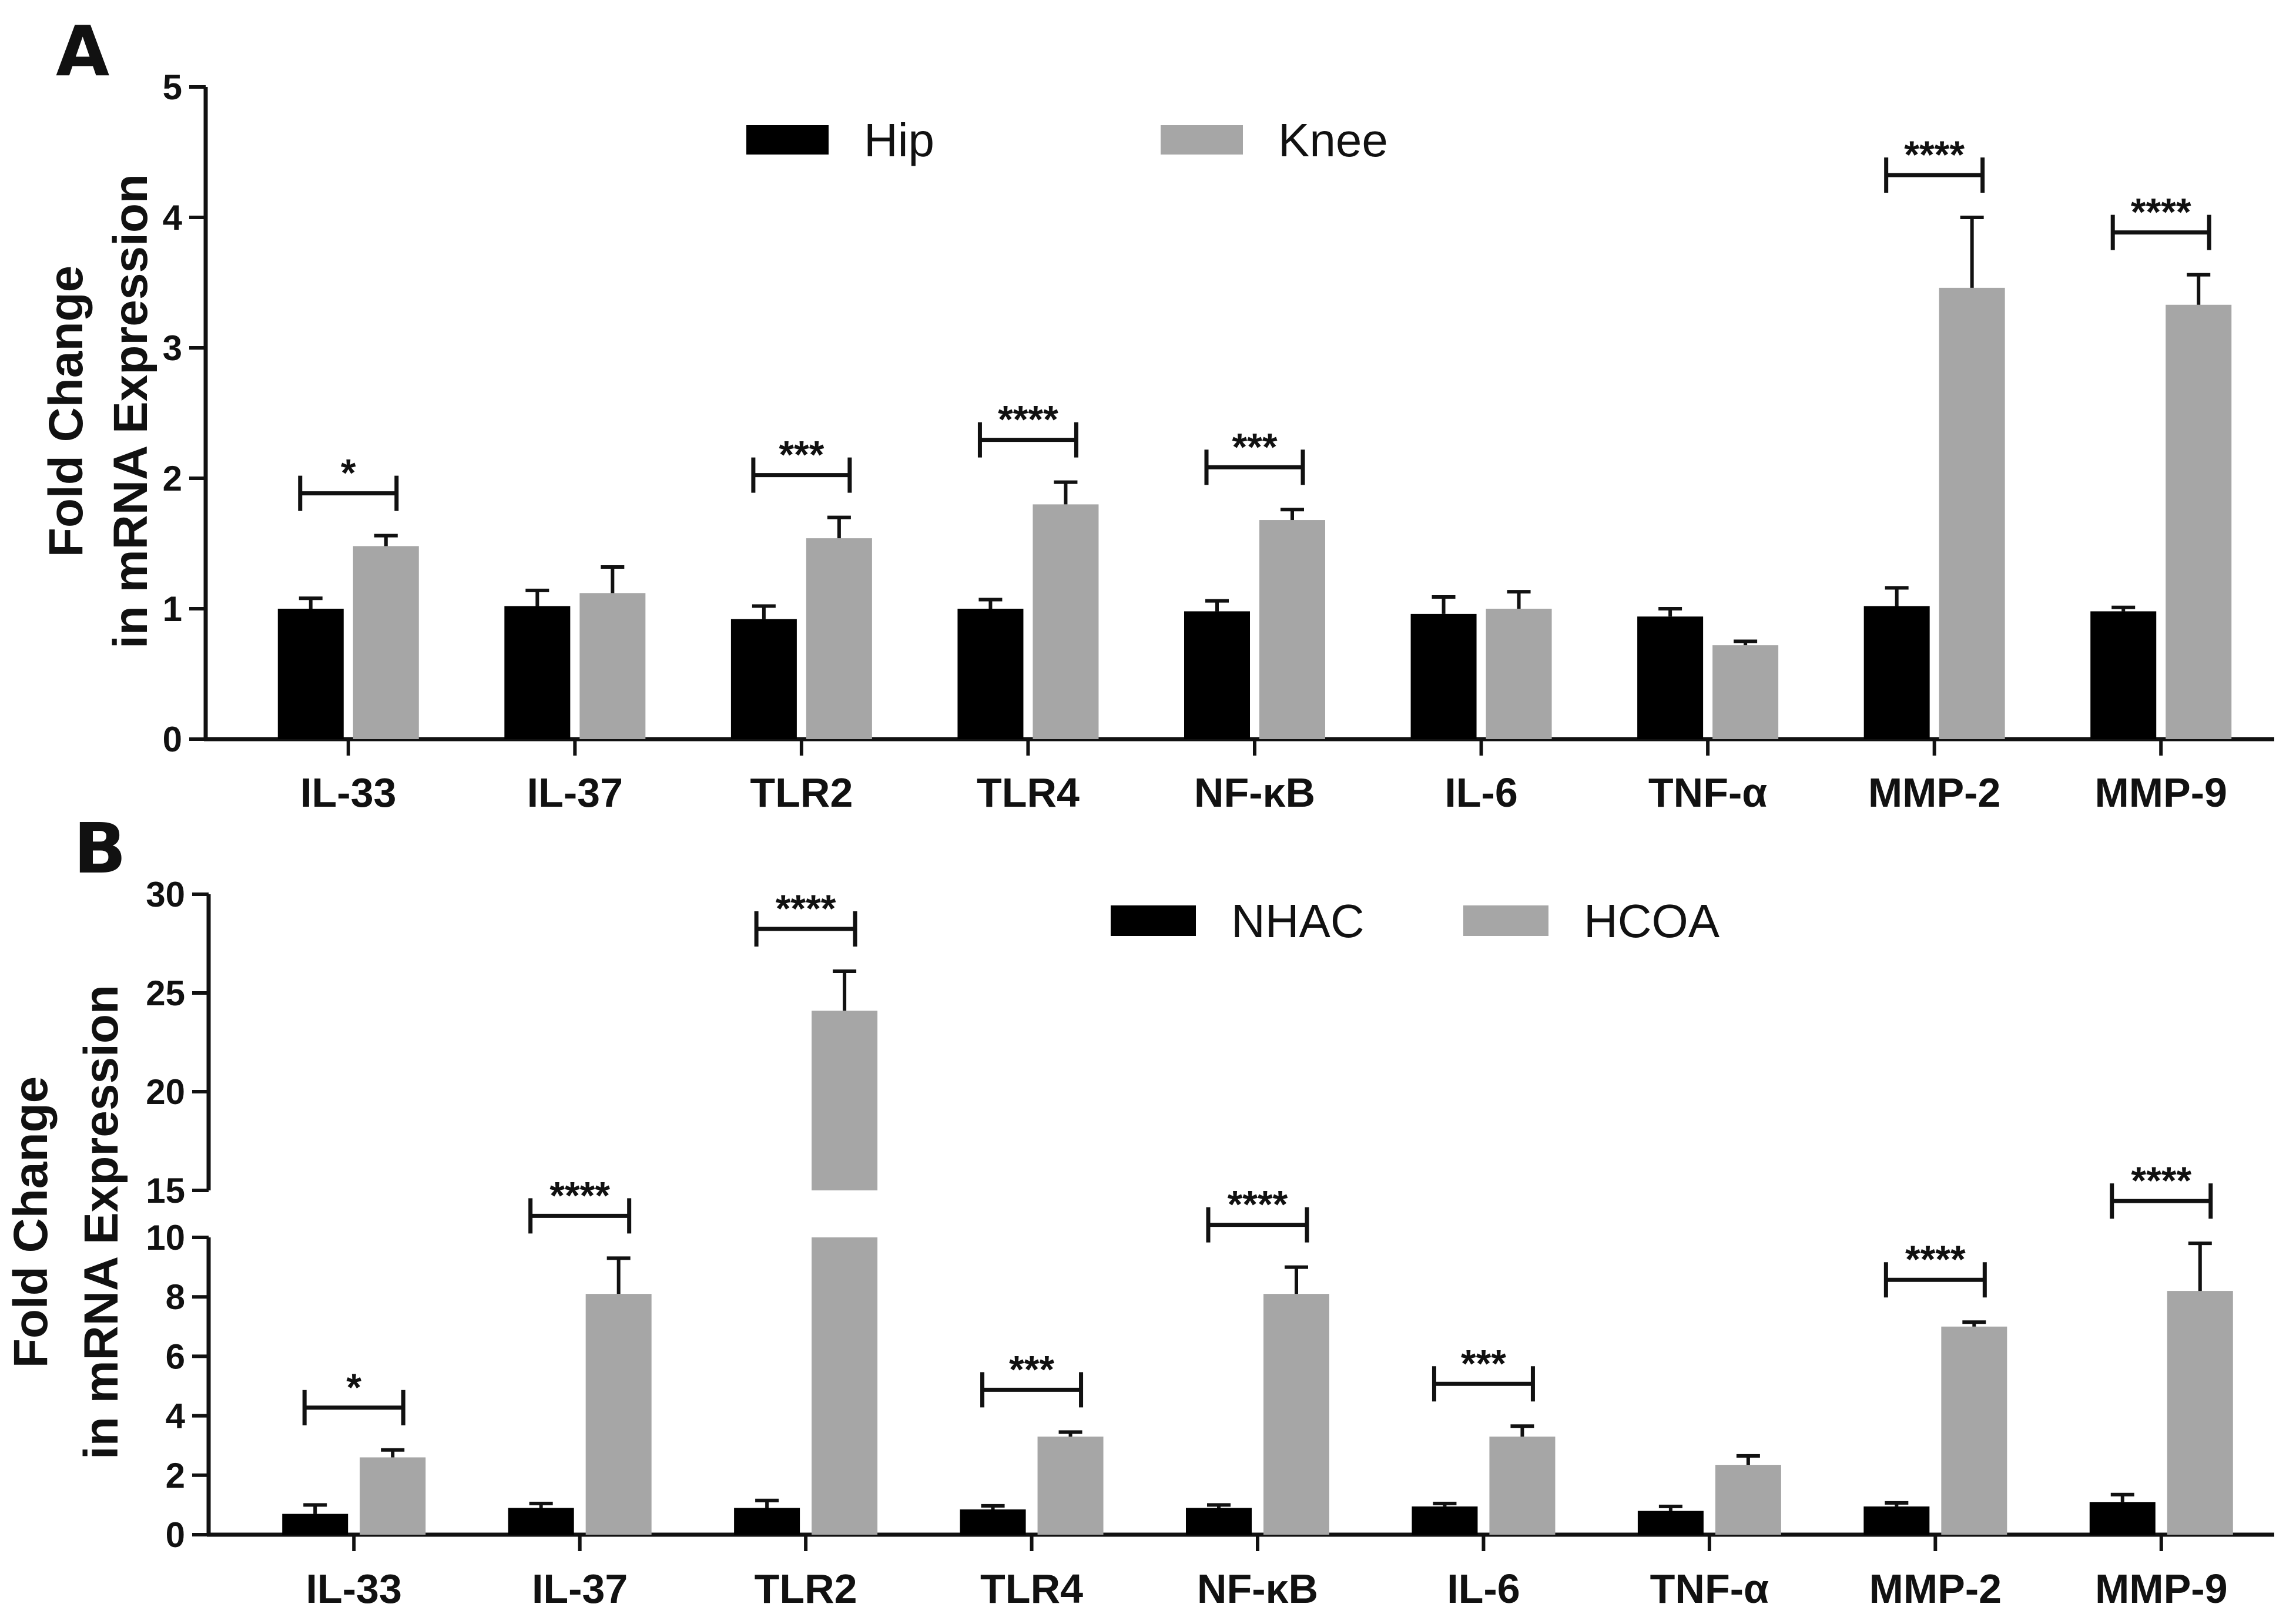  Describe the element at coordinates (165, 1237) in the screenshot. I see `y-tick-label: 10` at that location.